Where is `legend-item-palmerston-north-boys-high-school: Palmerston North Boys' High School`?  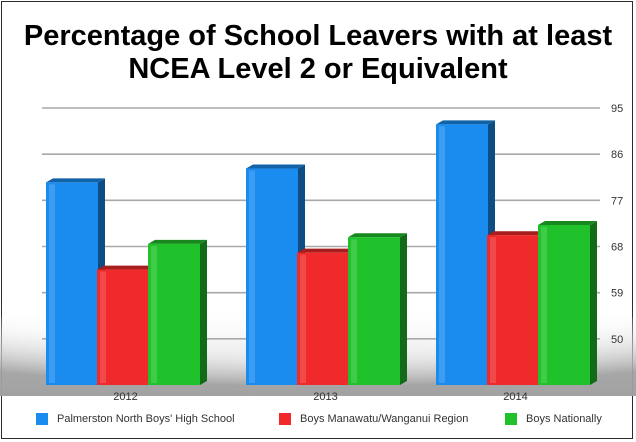 legend-item-palmerston-north-boys-high-school: Palmerston North Boys' High School is located at coordinates (135, 419).